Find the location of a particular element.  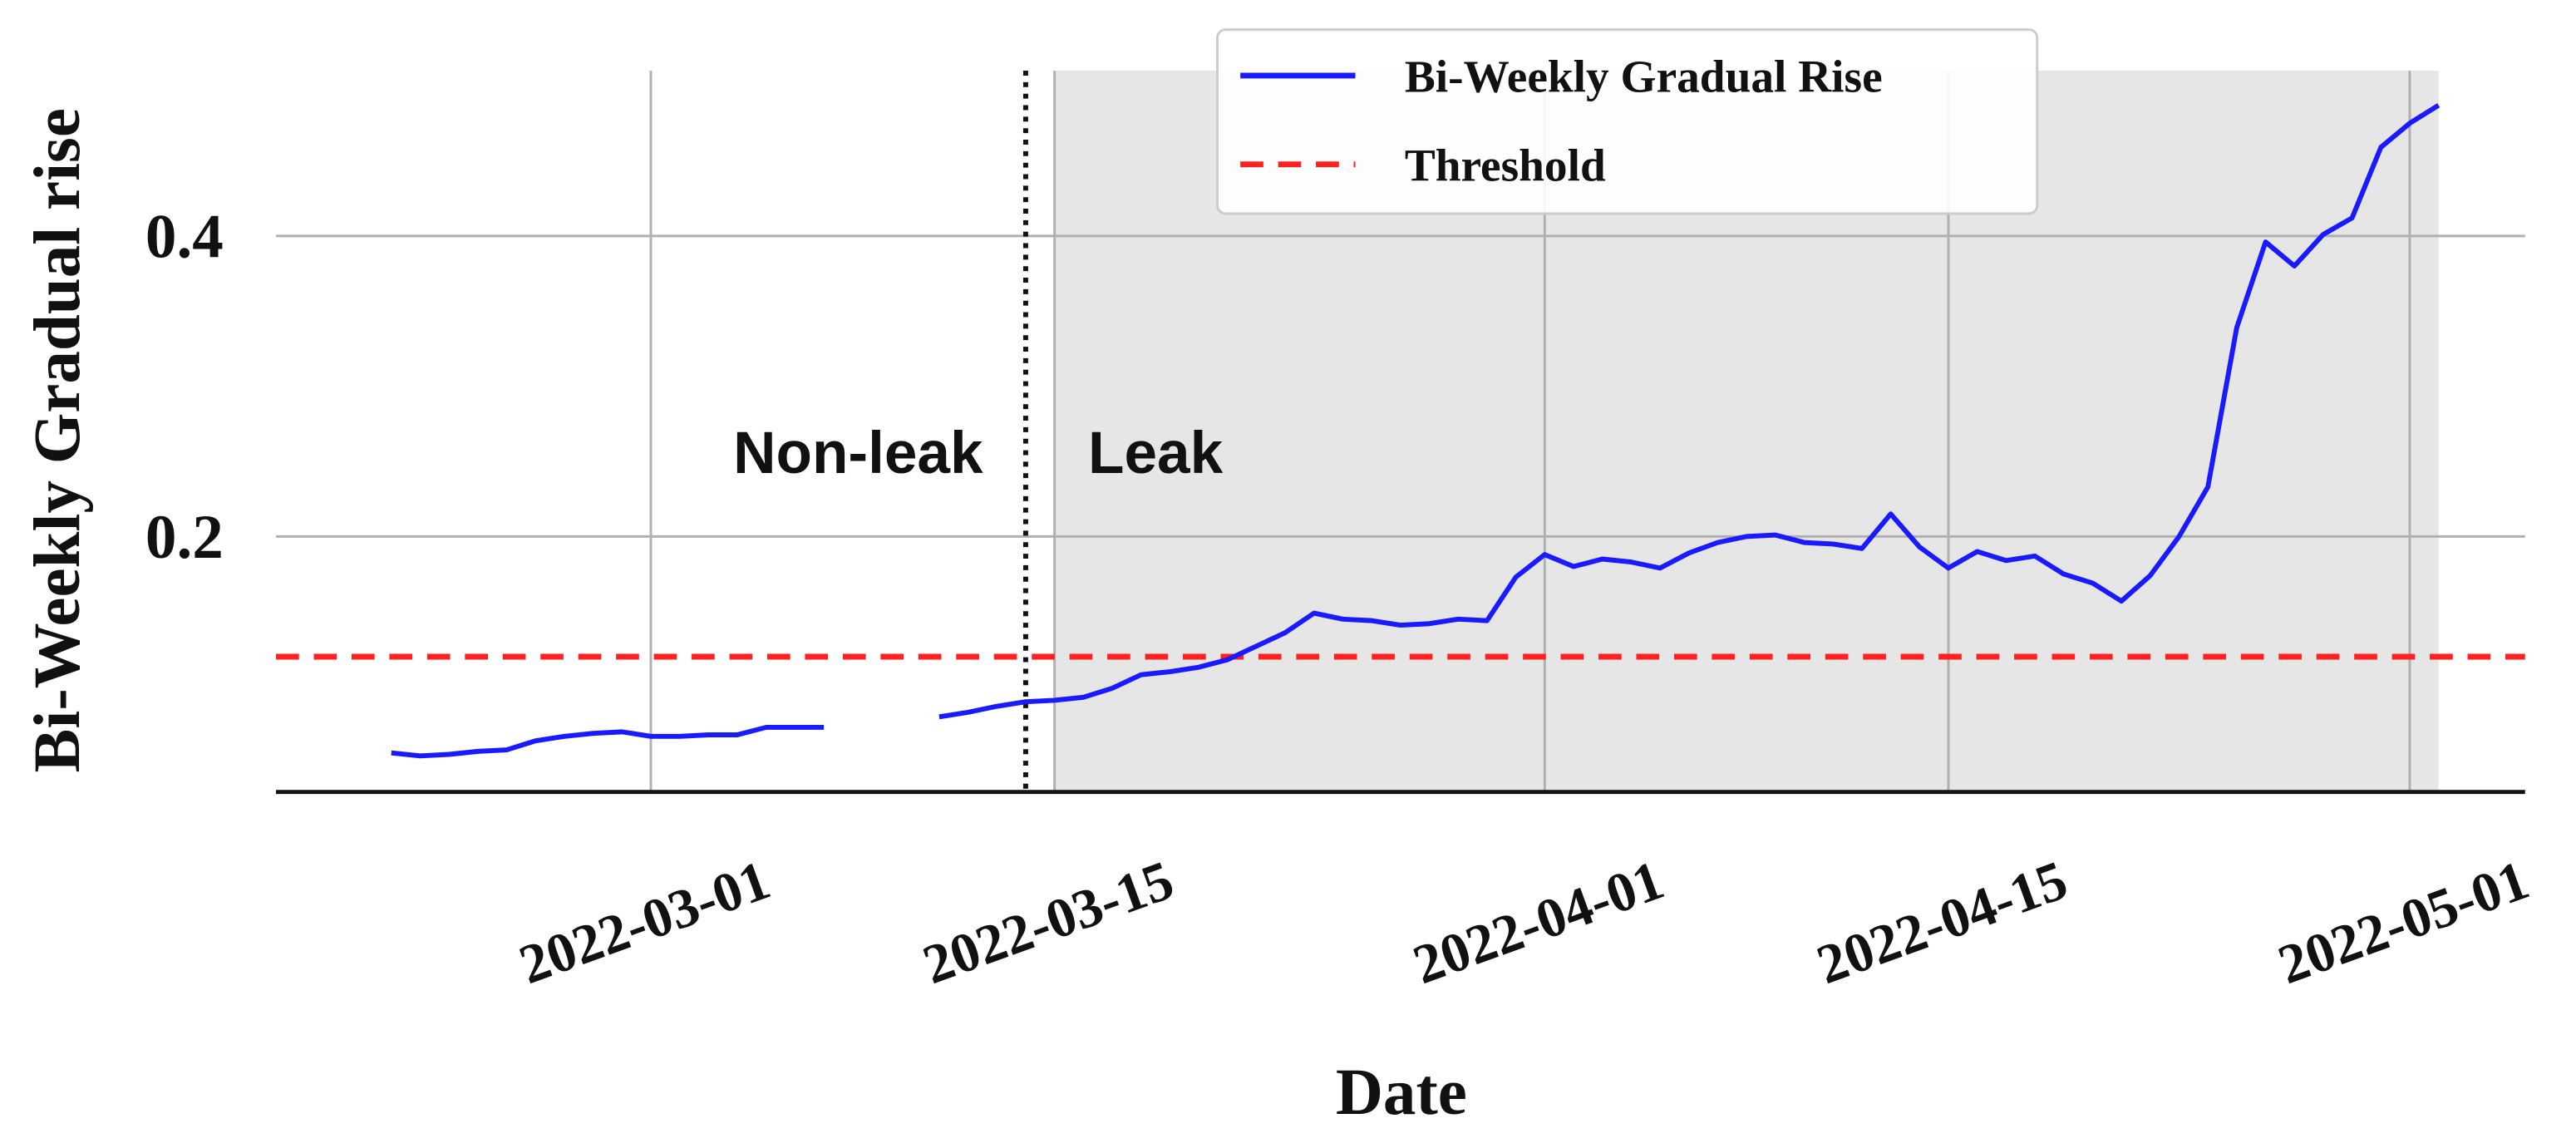

x-tick-label: 2022-03-15 is located at coordinates (1048, 923).